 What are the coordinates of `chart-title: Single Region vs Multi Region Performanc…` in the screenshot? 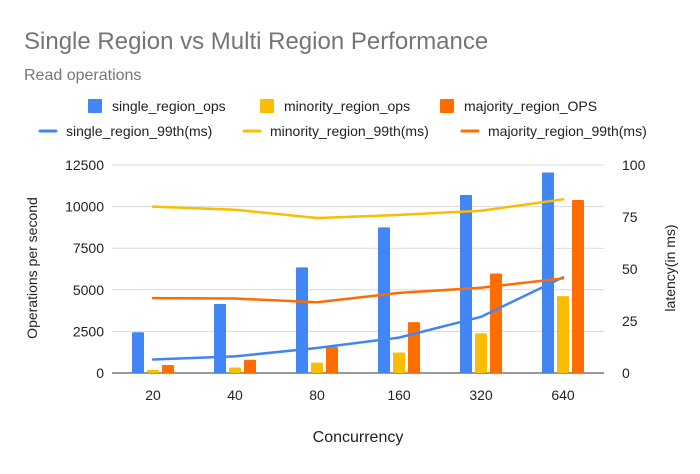 It's located at (256, 41).